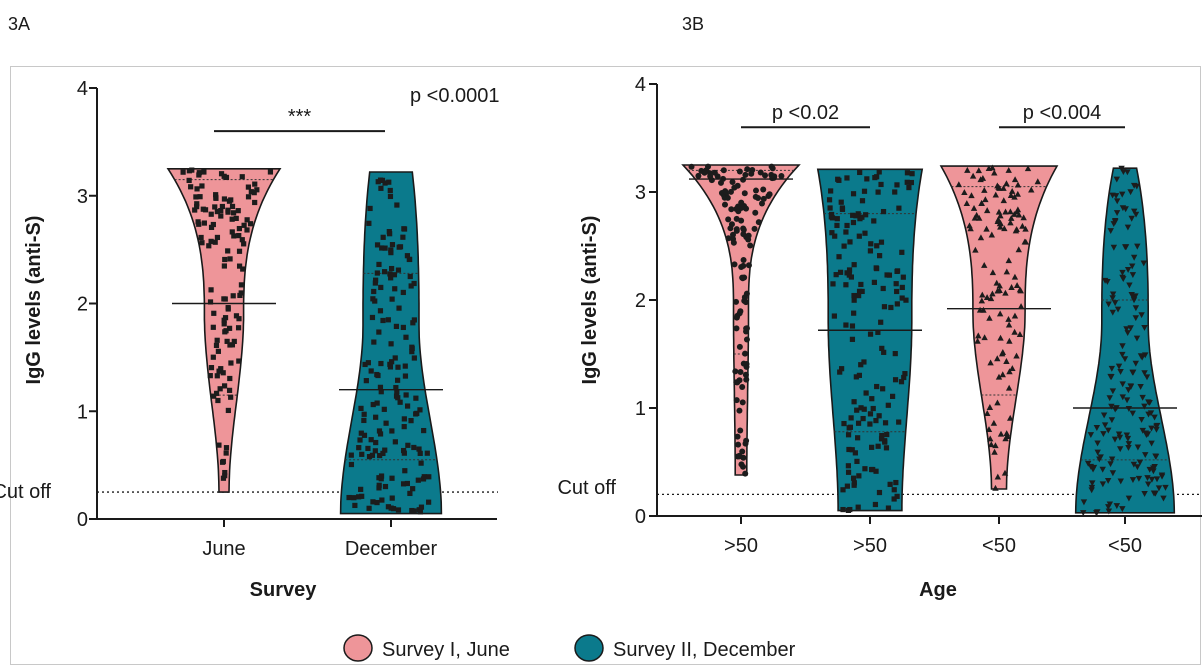  What do you see at coordinates (805, 113) in the screenshot?
I see `significance-label: p <0.02` at bounding box center [805, 113].